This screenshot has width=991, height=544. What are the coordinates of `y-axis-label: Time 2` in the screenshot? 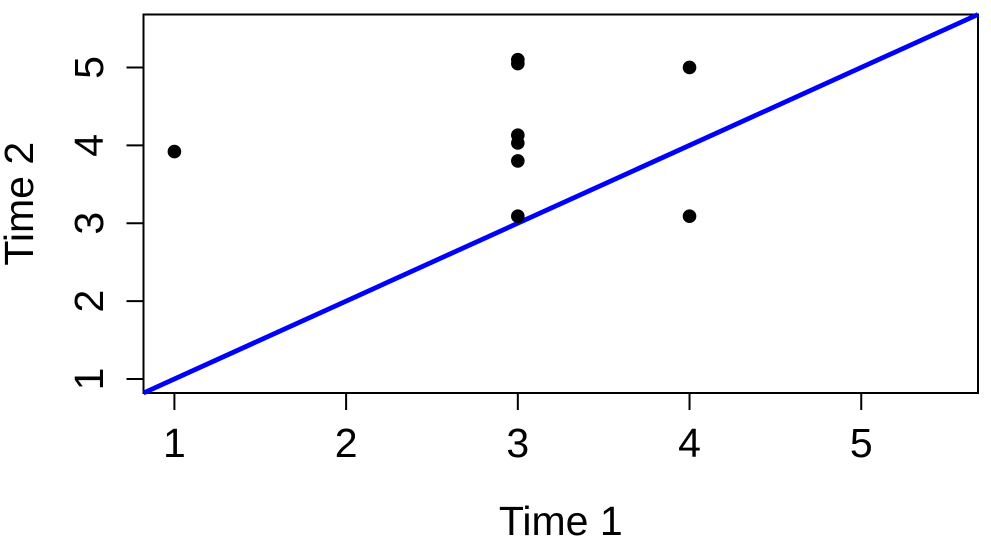 It's located at (21, 204).